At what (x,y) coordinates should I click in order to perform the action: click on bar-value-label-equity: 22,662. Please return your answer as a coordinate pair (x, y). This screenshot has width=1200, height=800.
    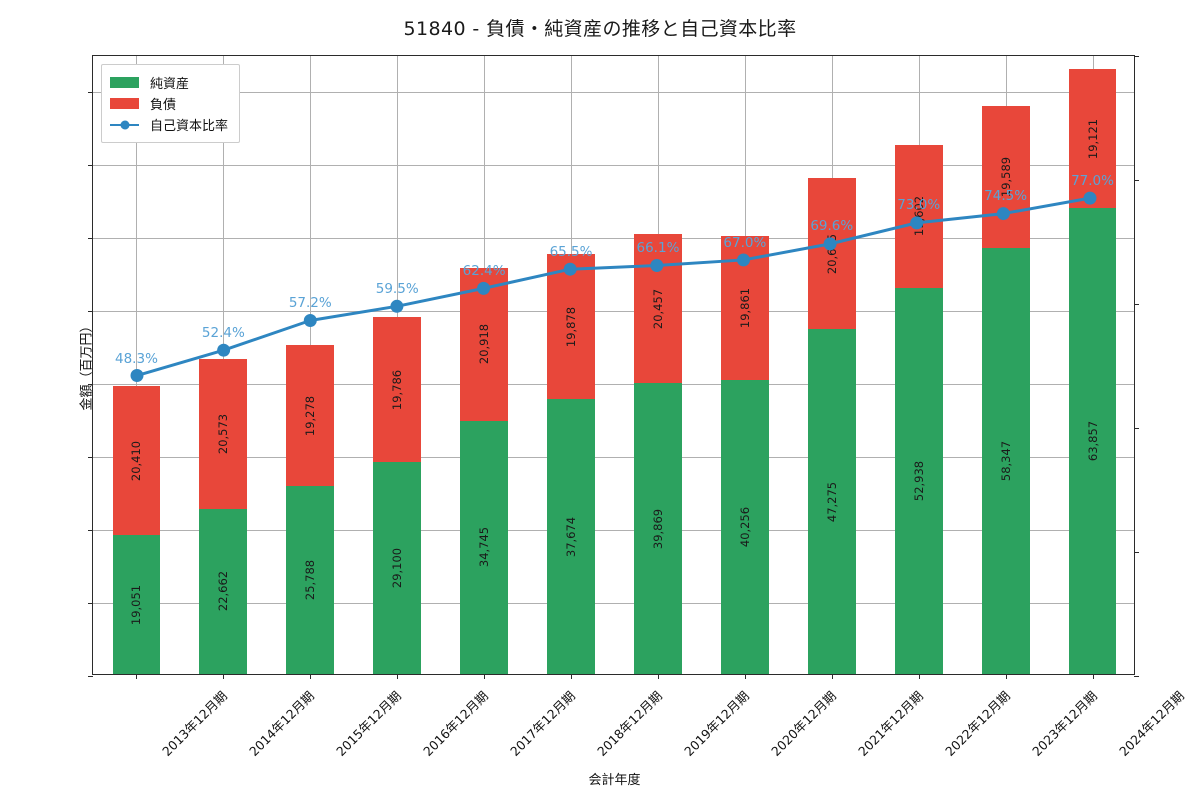
    Looking at the image, I should click on (223, 591).